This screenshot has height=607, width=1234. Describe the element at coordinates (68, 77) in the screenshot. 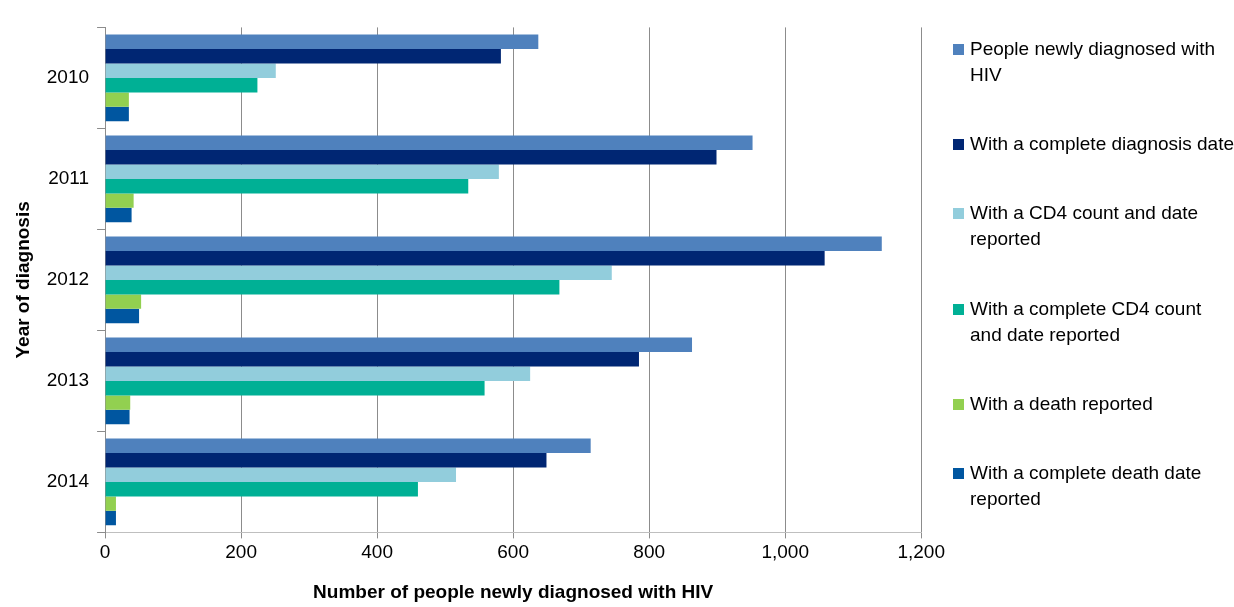

I see `y-tick-label: 2010` at that location.